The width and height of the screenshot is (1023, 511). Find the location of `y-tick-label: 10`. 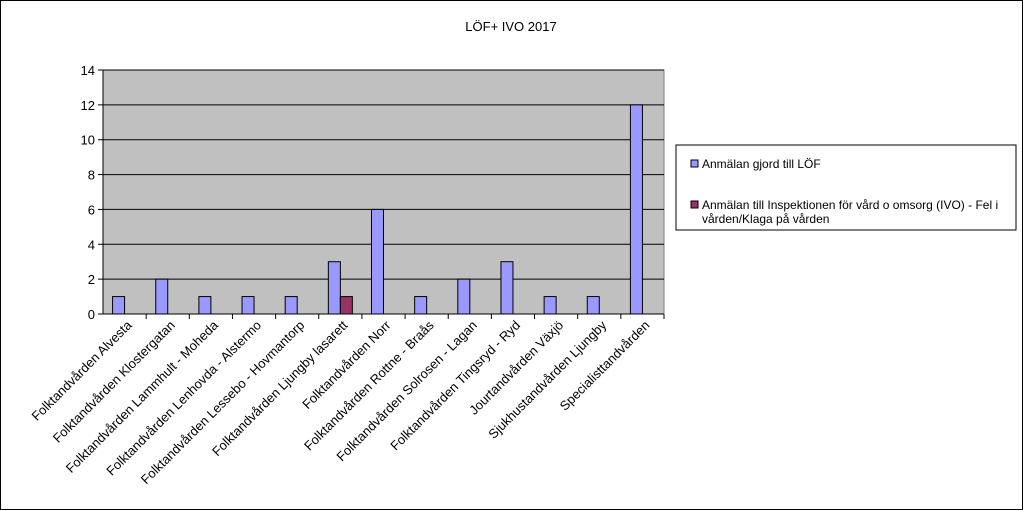

y-tick-label: 10 is located at coordinates (88, 140).